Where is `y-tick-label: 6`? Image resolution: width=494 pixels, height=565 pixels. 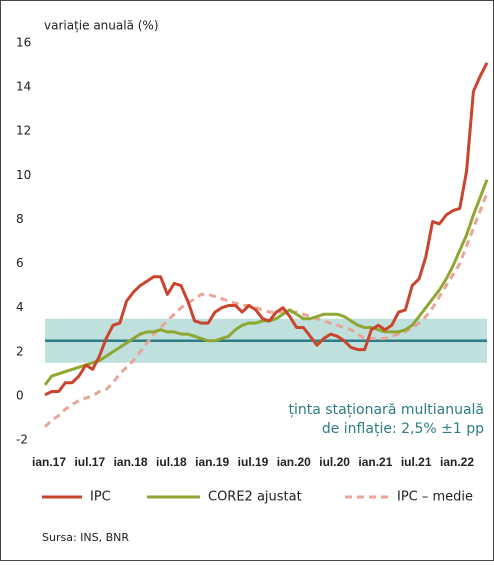 y-tick-label: 6 is located at coordinates (20, 263).